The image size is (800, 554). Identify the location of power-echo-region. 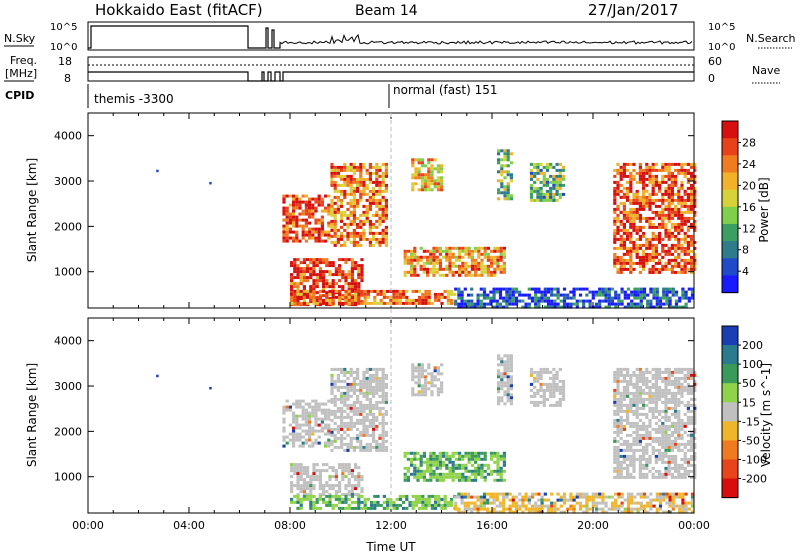
(427, 175).